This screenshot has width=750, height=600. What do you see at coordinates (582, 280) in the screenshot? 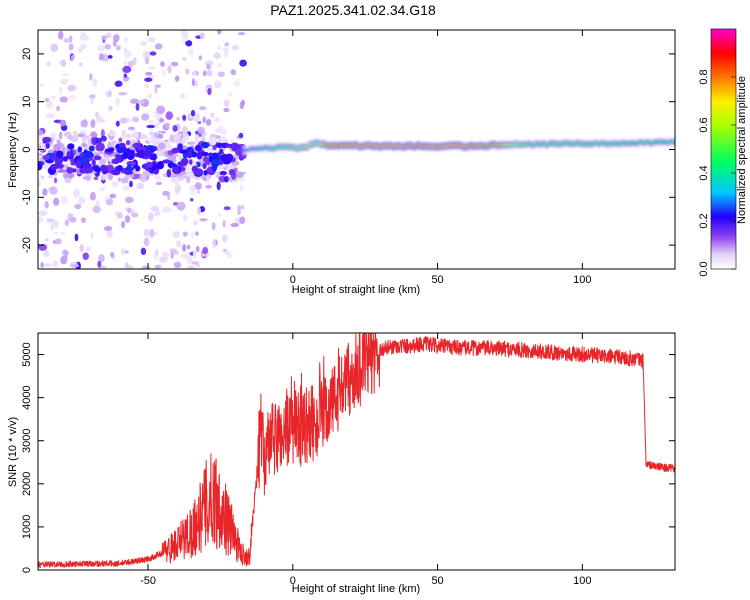
I see `spectrogram-x-tick-label: 100` at bounding box center [582, 280].